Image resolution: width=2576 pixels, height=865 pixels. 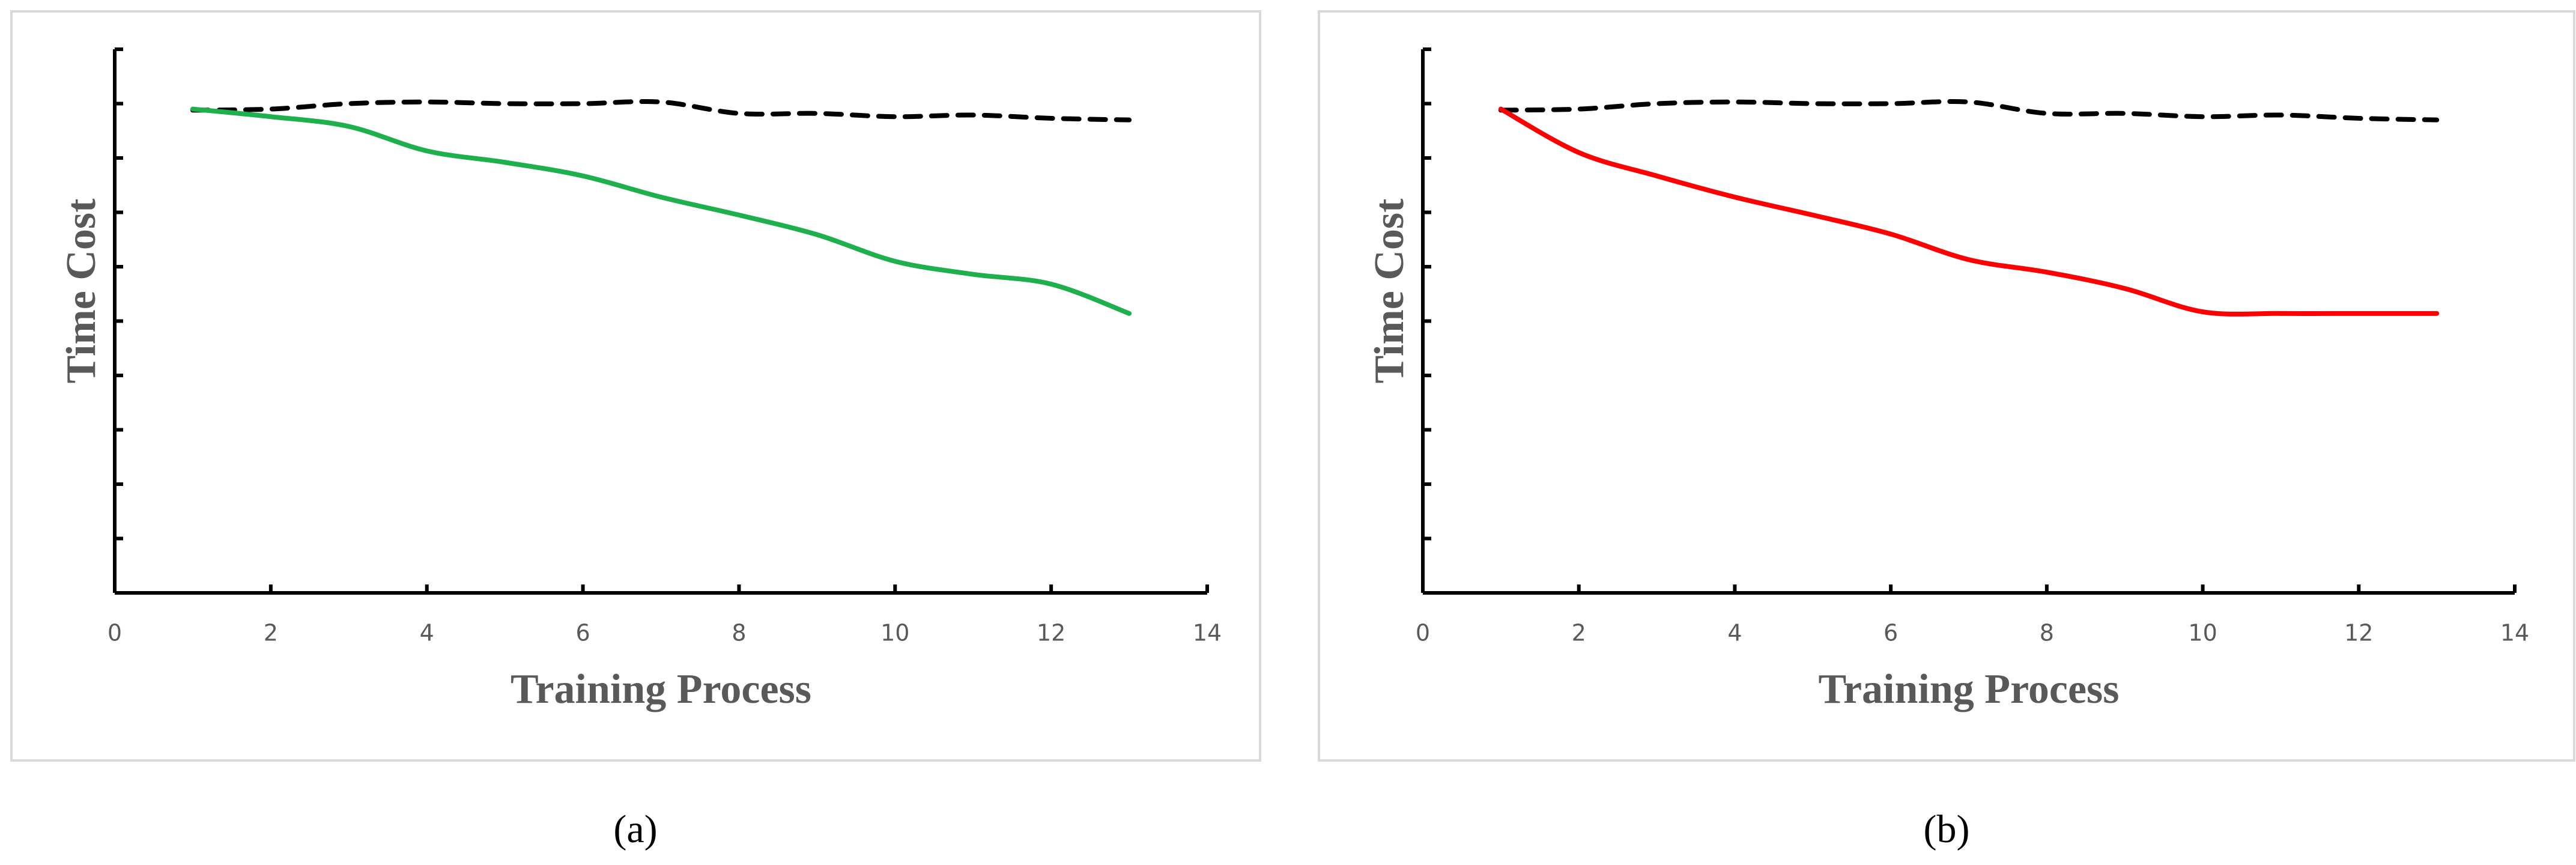 I want to click on panel-caption: (a), so click(x=635, y=829).